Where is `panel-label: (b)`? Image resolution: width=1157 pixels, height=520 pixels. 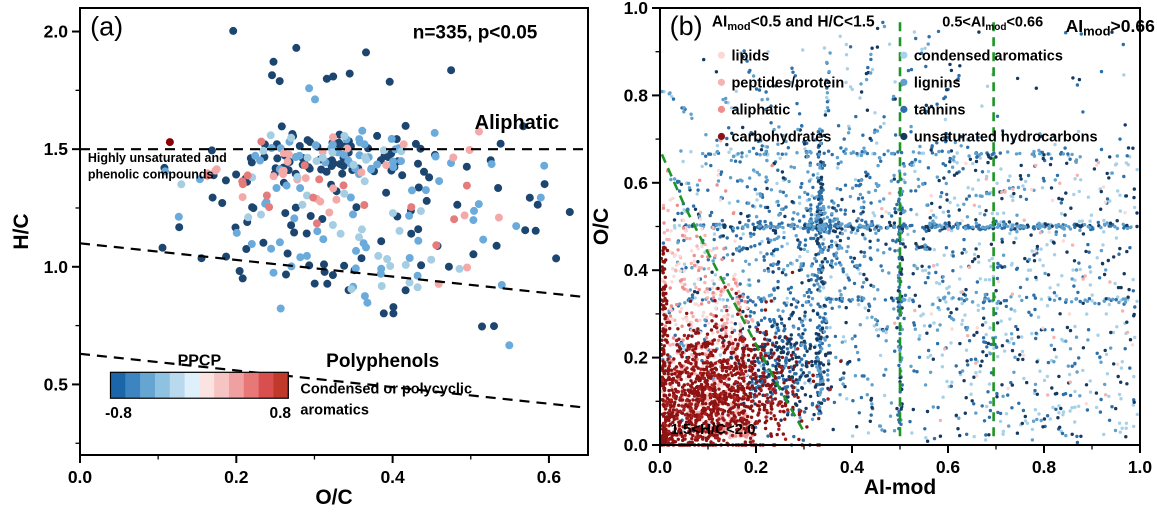 panel-label: (b) is located at coordinates (686, 26).